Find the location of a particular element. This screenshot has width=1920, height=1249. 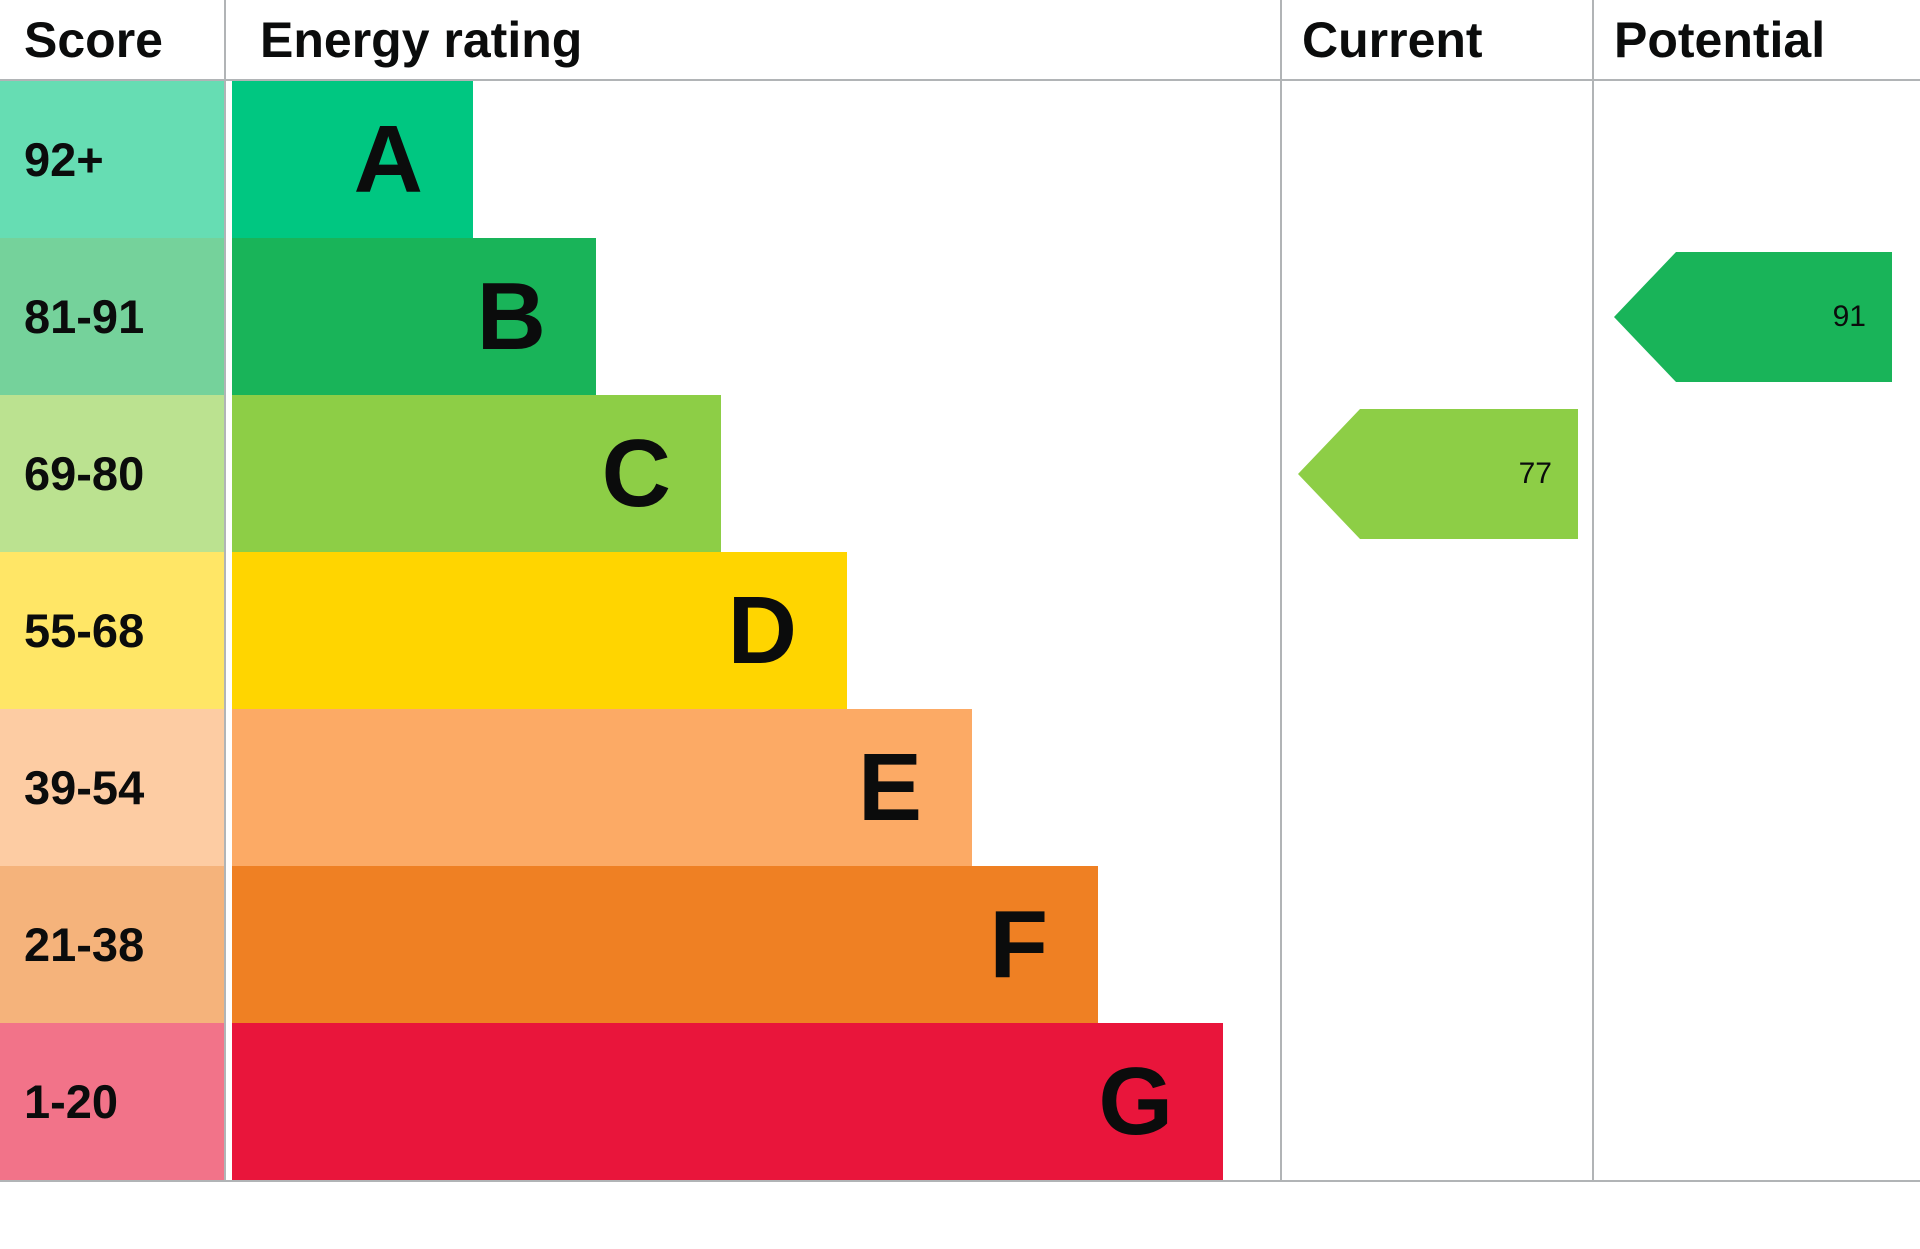

score-cell-d: 55-68 is located at coordinates (112, 630).